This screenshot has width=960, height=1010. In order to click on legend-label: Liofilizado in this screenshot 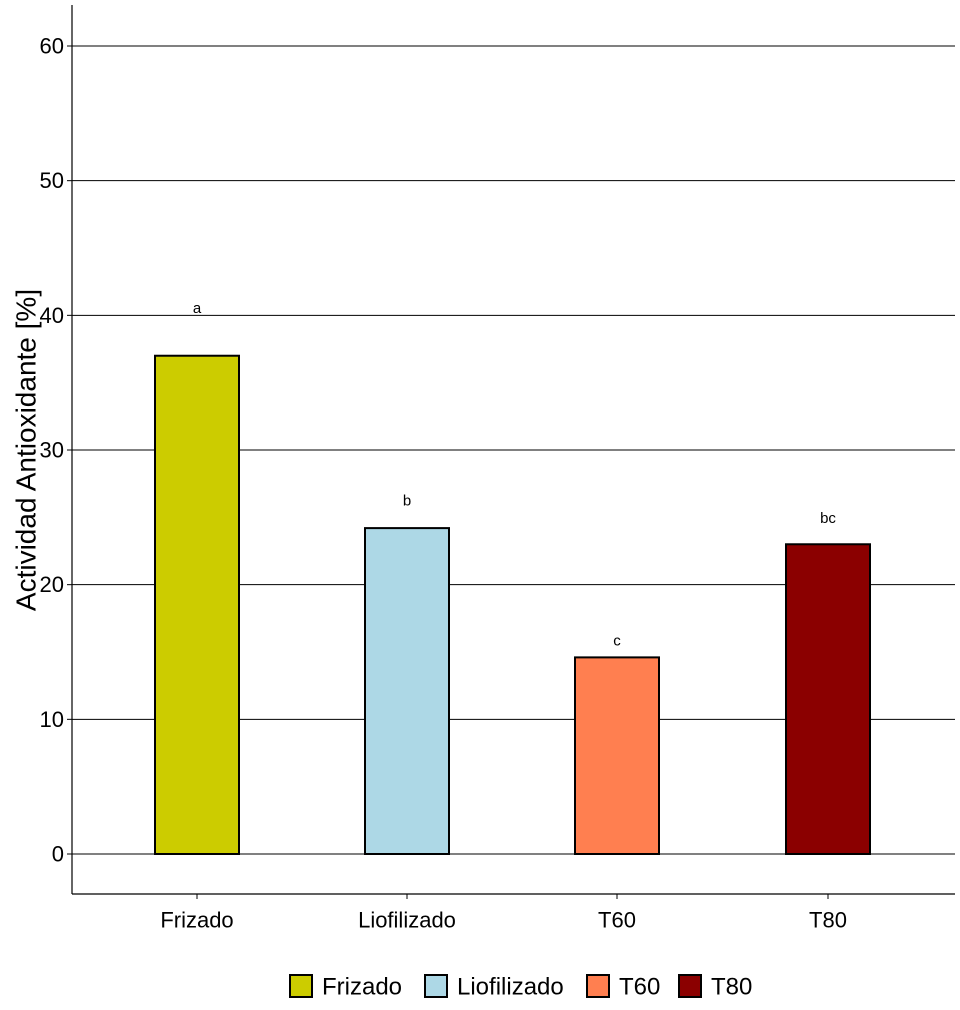, I will do `click(510, 987)`.